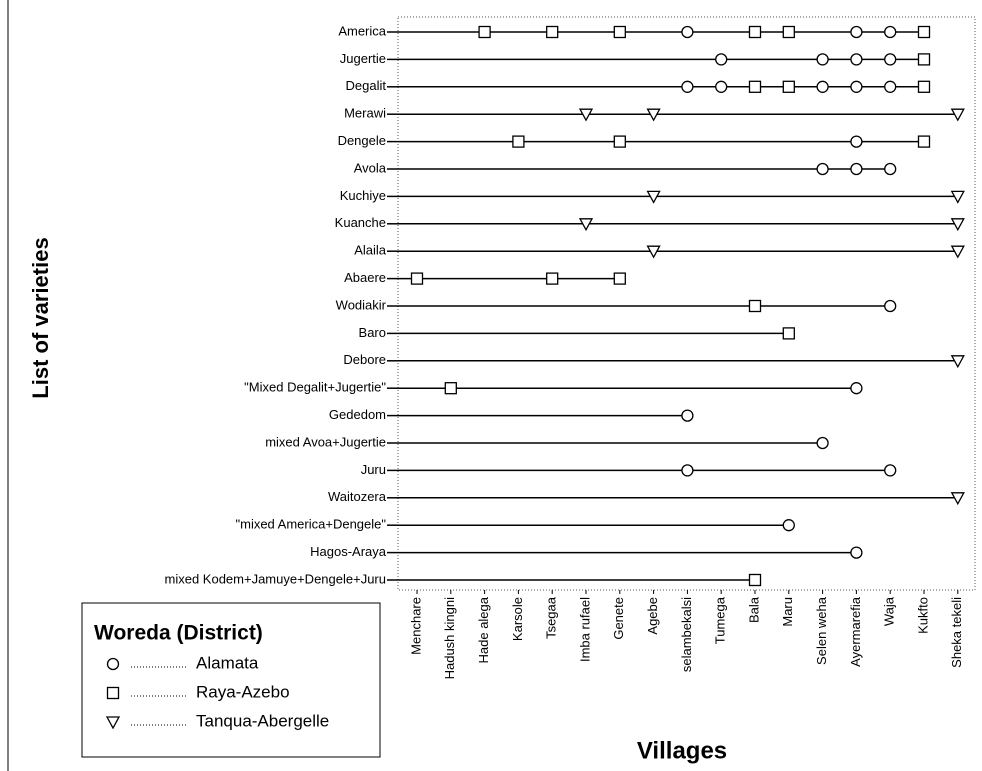 Image resolution: width=982 pixels, height=771 pixels. What do you see at coordinates (227, 662) in the screenshot?
I see `legend-label: Alamata` at bounding box center [227, 662].